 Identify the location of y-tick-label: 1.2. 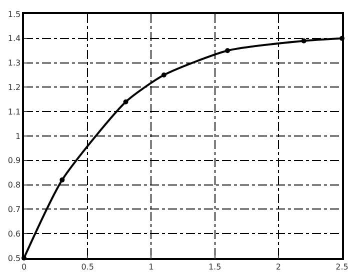
(14, 87).